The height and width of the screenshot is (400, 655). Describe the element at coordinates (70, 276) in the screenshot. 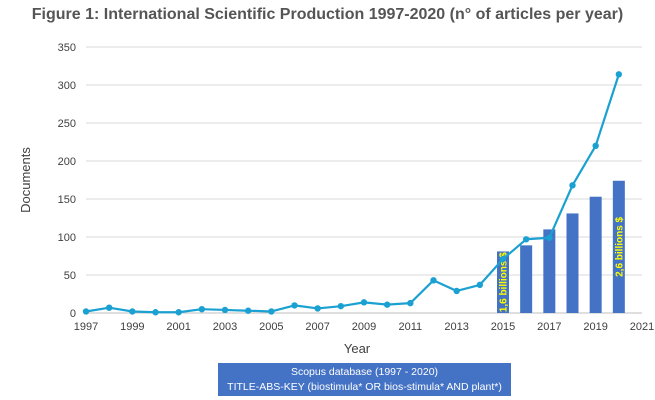

I see `y-tick-label: 50` at that location.